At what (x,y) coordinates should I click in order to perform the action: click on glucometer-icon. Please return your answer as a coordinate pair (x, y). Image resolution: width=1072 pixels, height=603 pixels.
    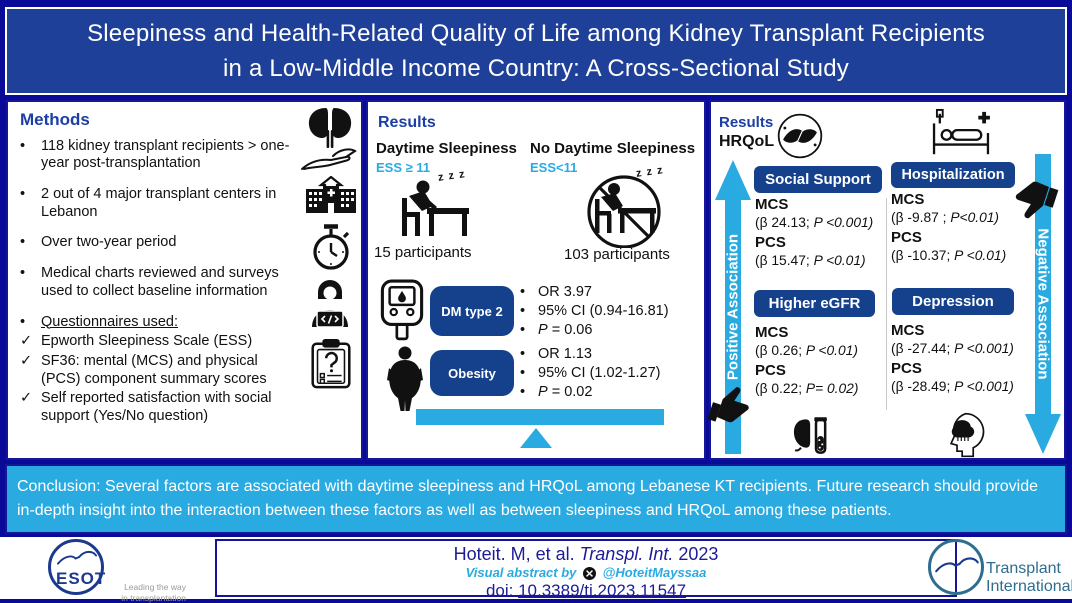
    Looking at the image, I should click on (402, 310).